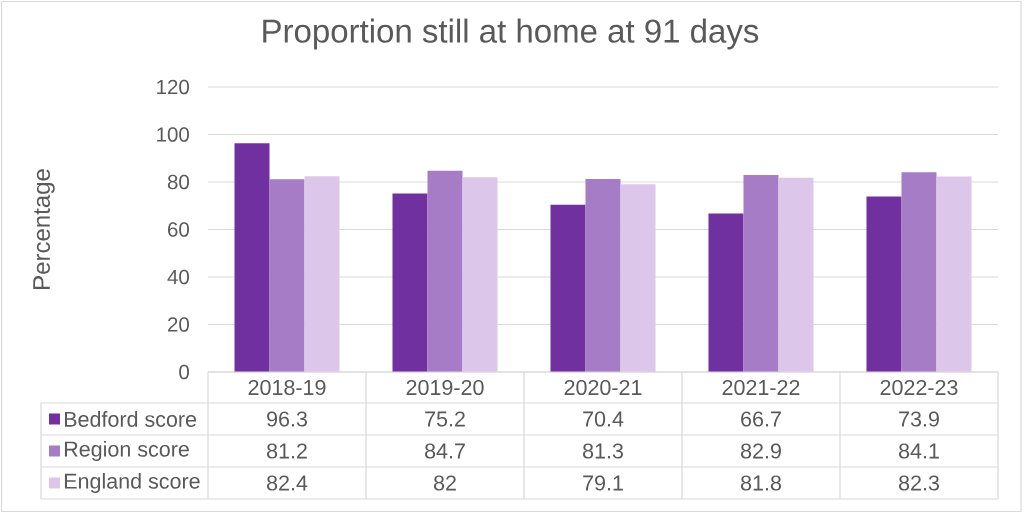  Describe the element at coordinates (173, 87) in the screenshot. I see `y-tick-label: 120` at that location.